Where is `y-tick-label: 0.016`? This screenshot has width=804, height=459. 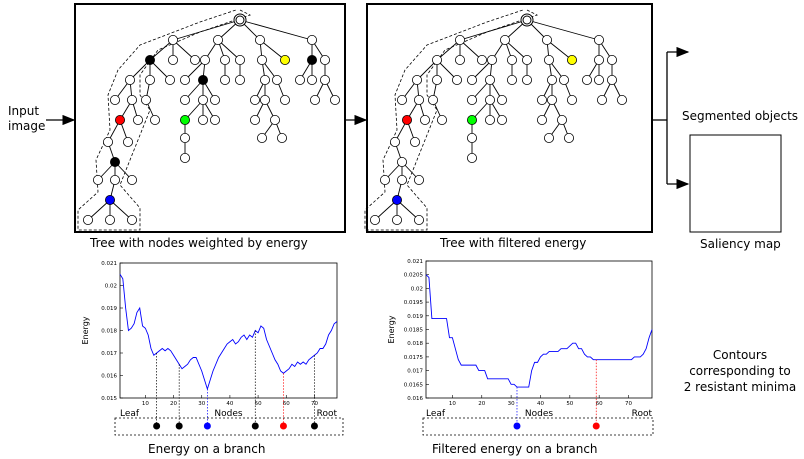
y-tick-label: 0.016 is located at coordinates (415, 399).